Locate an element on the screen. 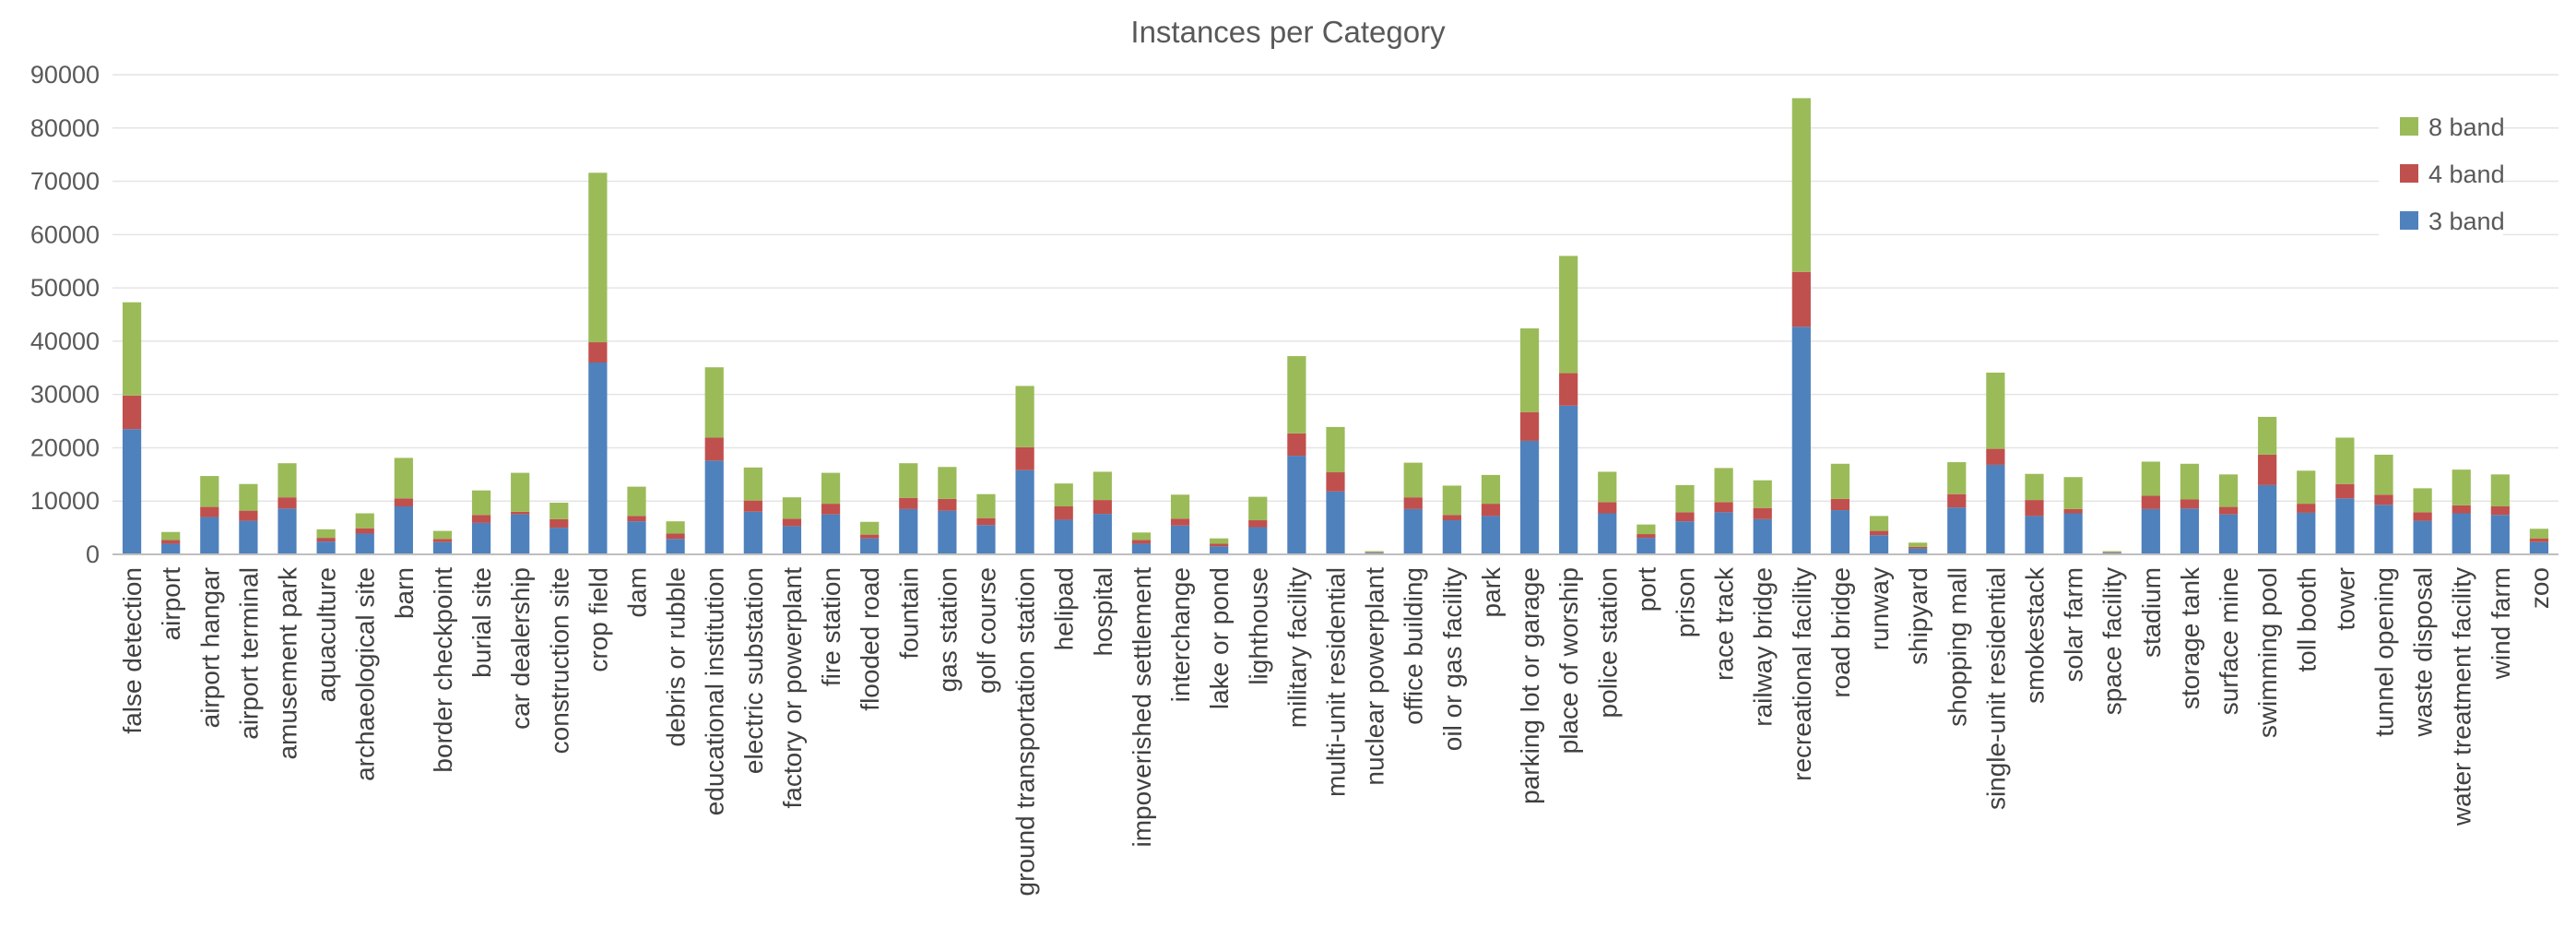 The height and width of the screenshot is (939, 2576). x-tick-label: flooded road is located at coordinates (870, 639).